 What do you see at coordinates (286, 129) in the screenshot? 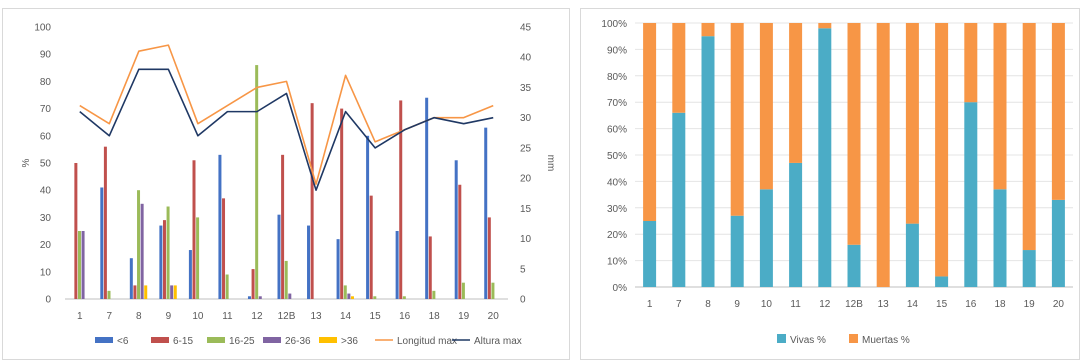
I see `line-altura-max` at bounding box center [286, 129].